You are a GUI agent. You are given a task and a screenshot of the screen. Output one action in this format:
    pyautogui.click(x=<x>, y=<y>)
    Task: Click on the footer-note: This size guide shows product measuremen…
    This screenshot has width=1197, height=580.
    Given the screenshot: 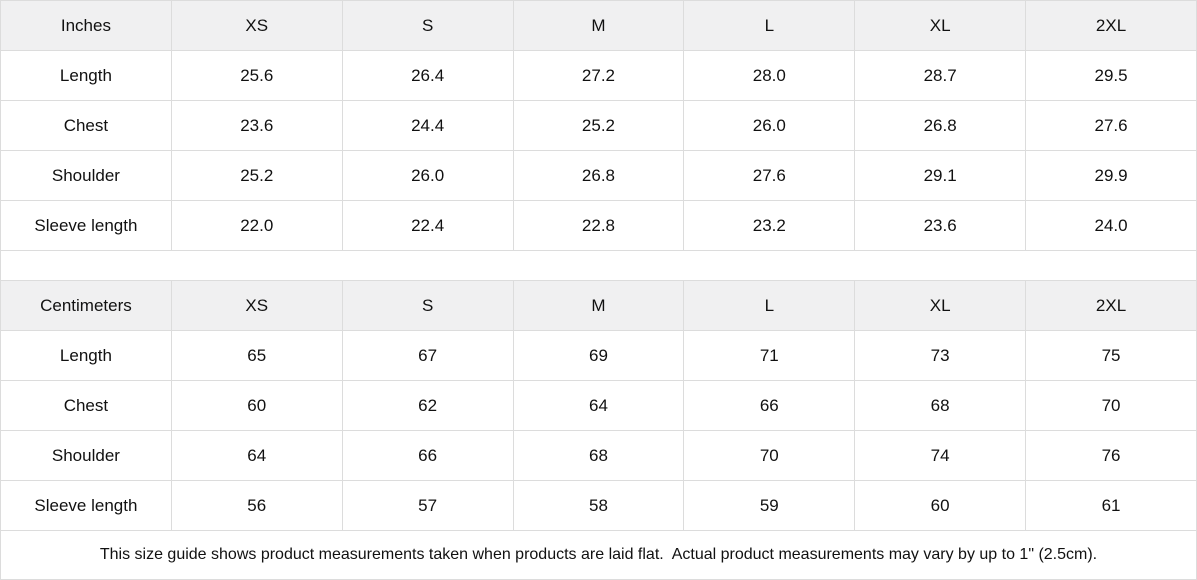 What is the action you would take?
    pyautogui.click(x=598, y=555)
    